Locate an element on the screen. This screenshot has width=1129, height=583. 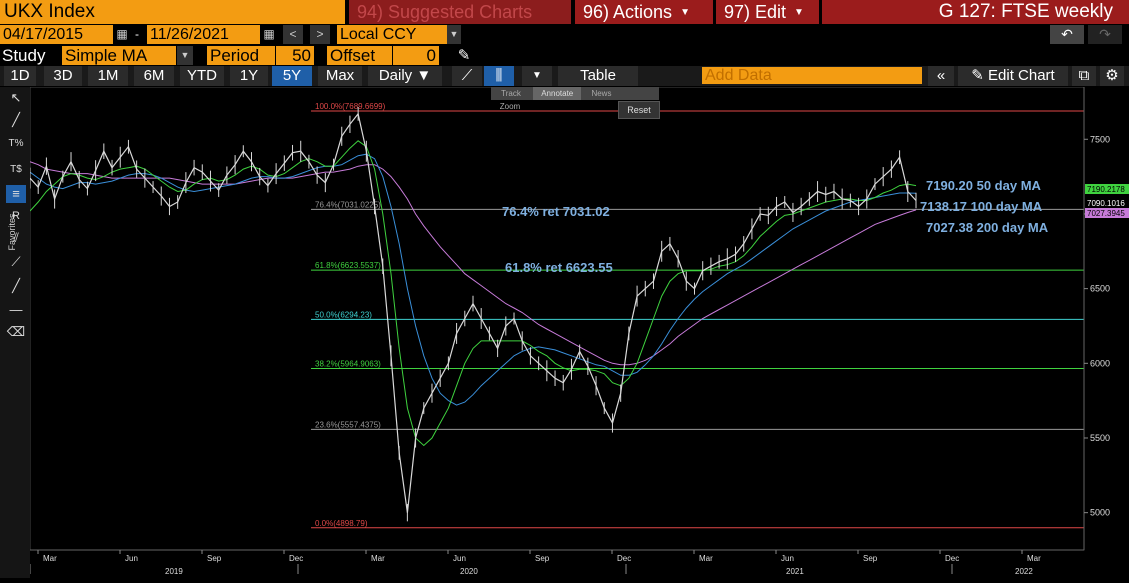
edit-label: 97) Edit is located at coordinates (755, 12).